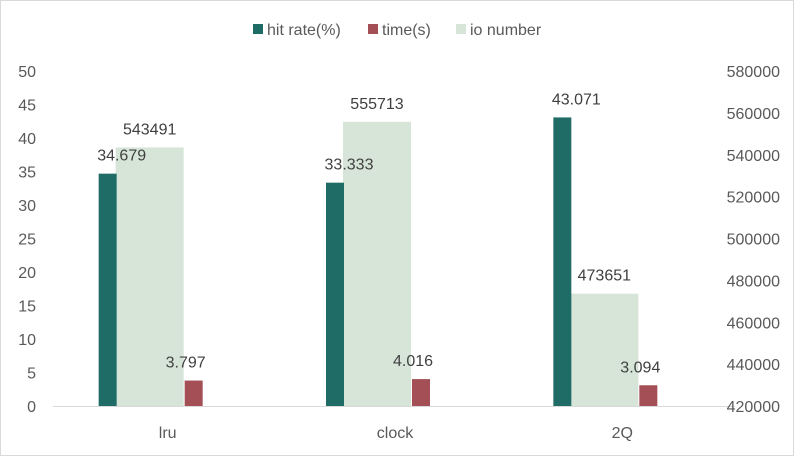 This screenshot has height=456, width=794. Describe the element at coordinates (376, 104) in the screenshot. I see `data-label-io-number: 555713` at that location.